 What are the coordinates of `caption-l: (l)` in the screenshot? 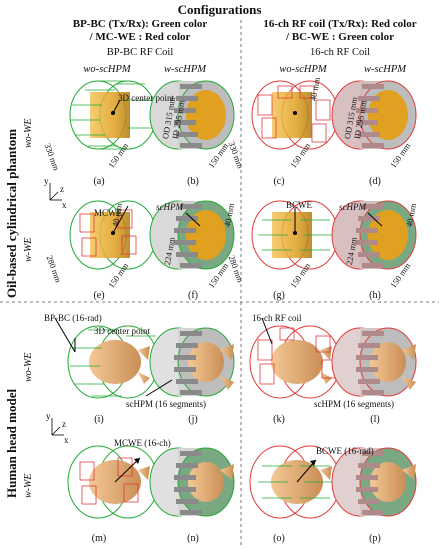 It's located at (375, 419).